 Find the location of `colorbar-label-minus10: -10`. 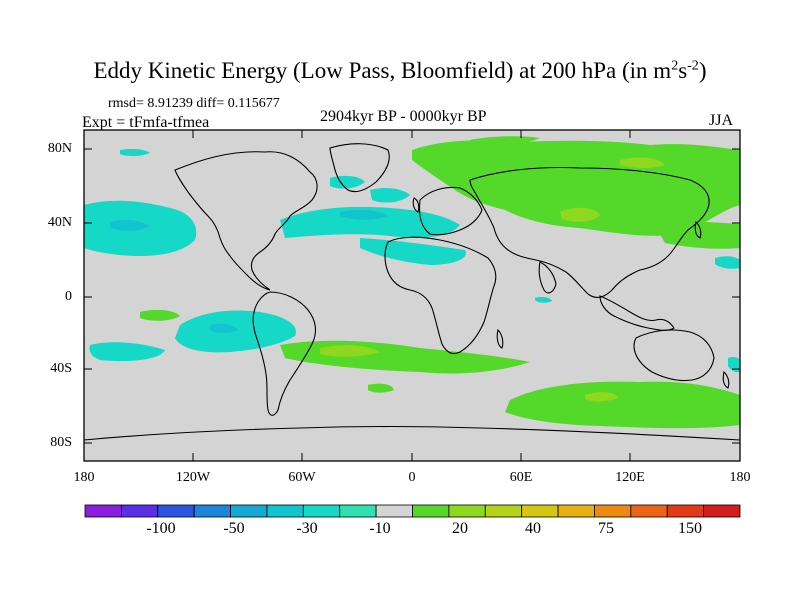

colorbar-label-minus10: -10 is located at coordinates (380, 528).